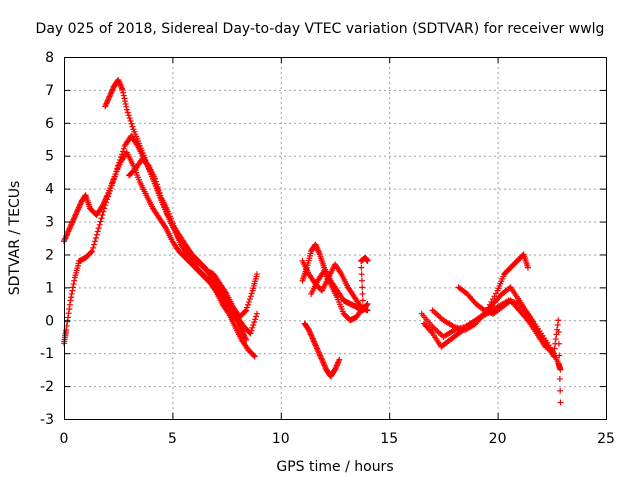 The height and width of the screenshot is (480, 640). I want to click on x-tick-label: 10, so click(281, 439).